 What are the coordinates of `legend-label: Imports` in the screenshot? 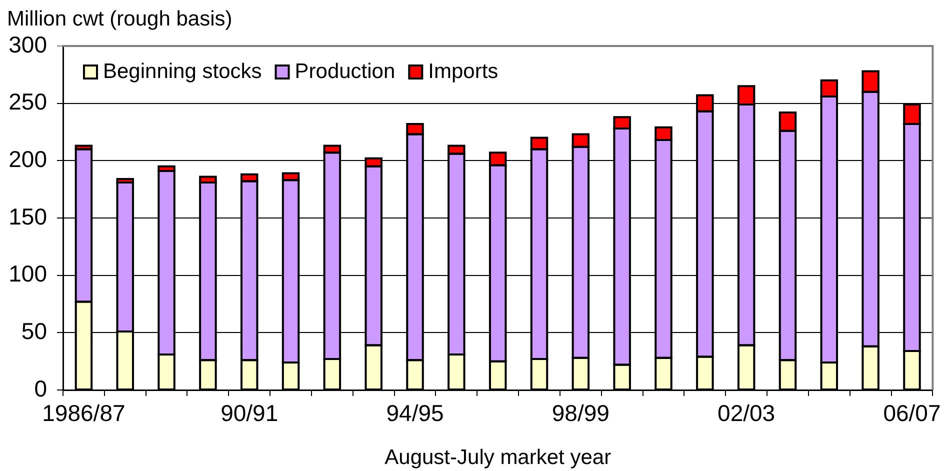 It's located at (463, 71).